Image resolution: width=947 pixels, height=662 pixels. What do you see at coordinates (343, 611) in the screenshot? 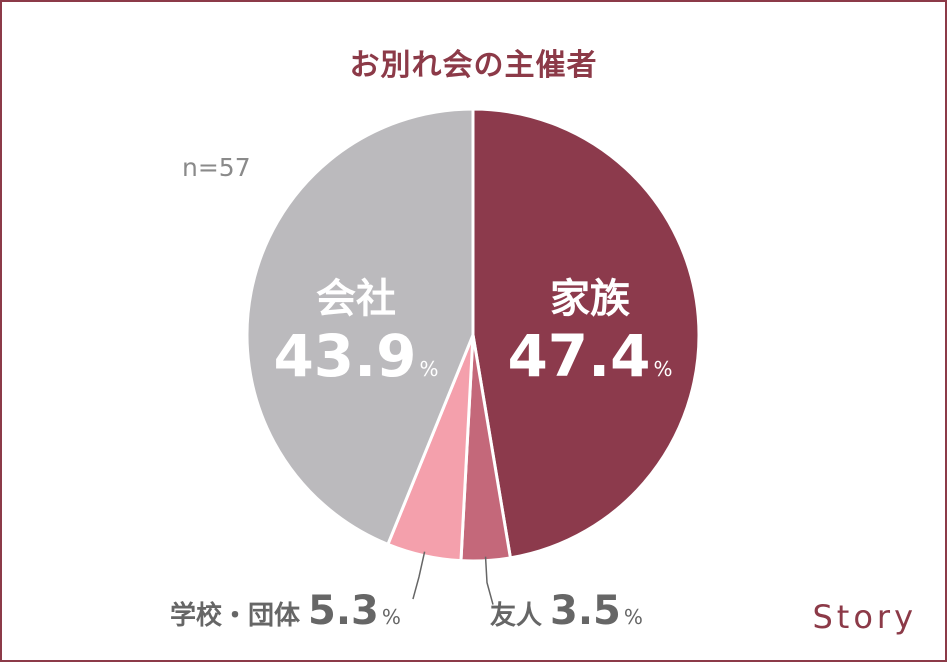
I see `slice-value-school: 5.3` at bounding box center [343, 611].